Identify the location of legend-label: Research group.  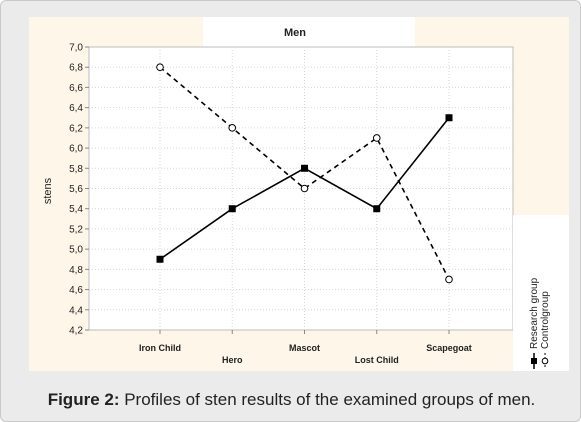
(534, 313).